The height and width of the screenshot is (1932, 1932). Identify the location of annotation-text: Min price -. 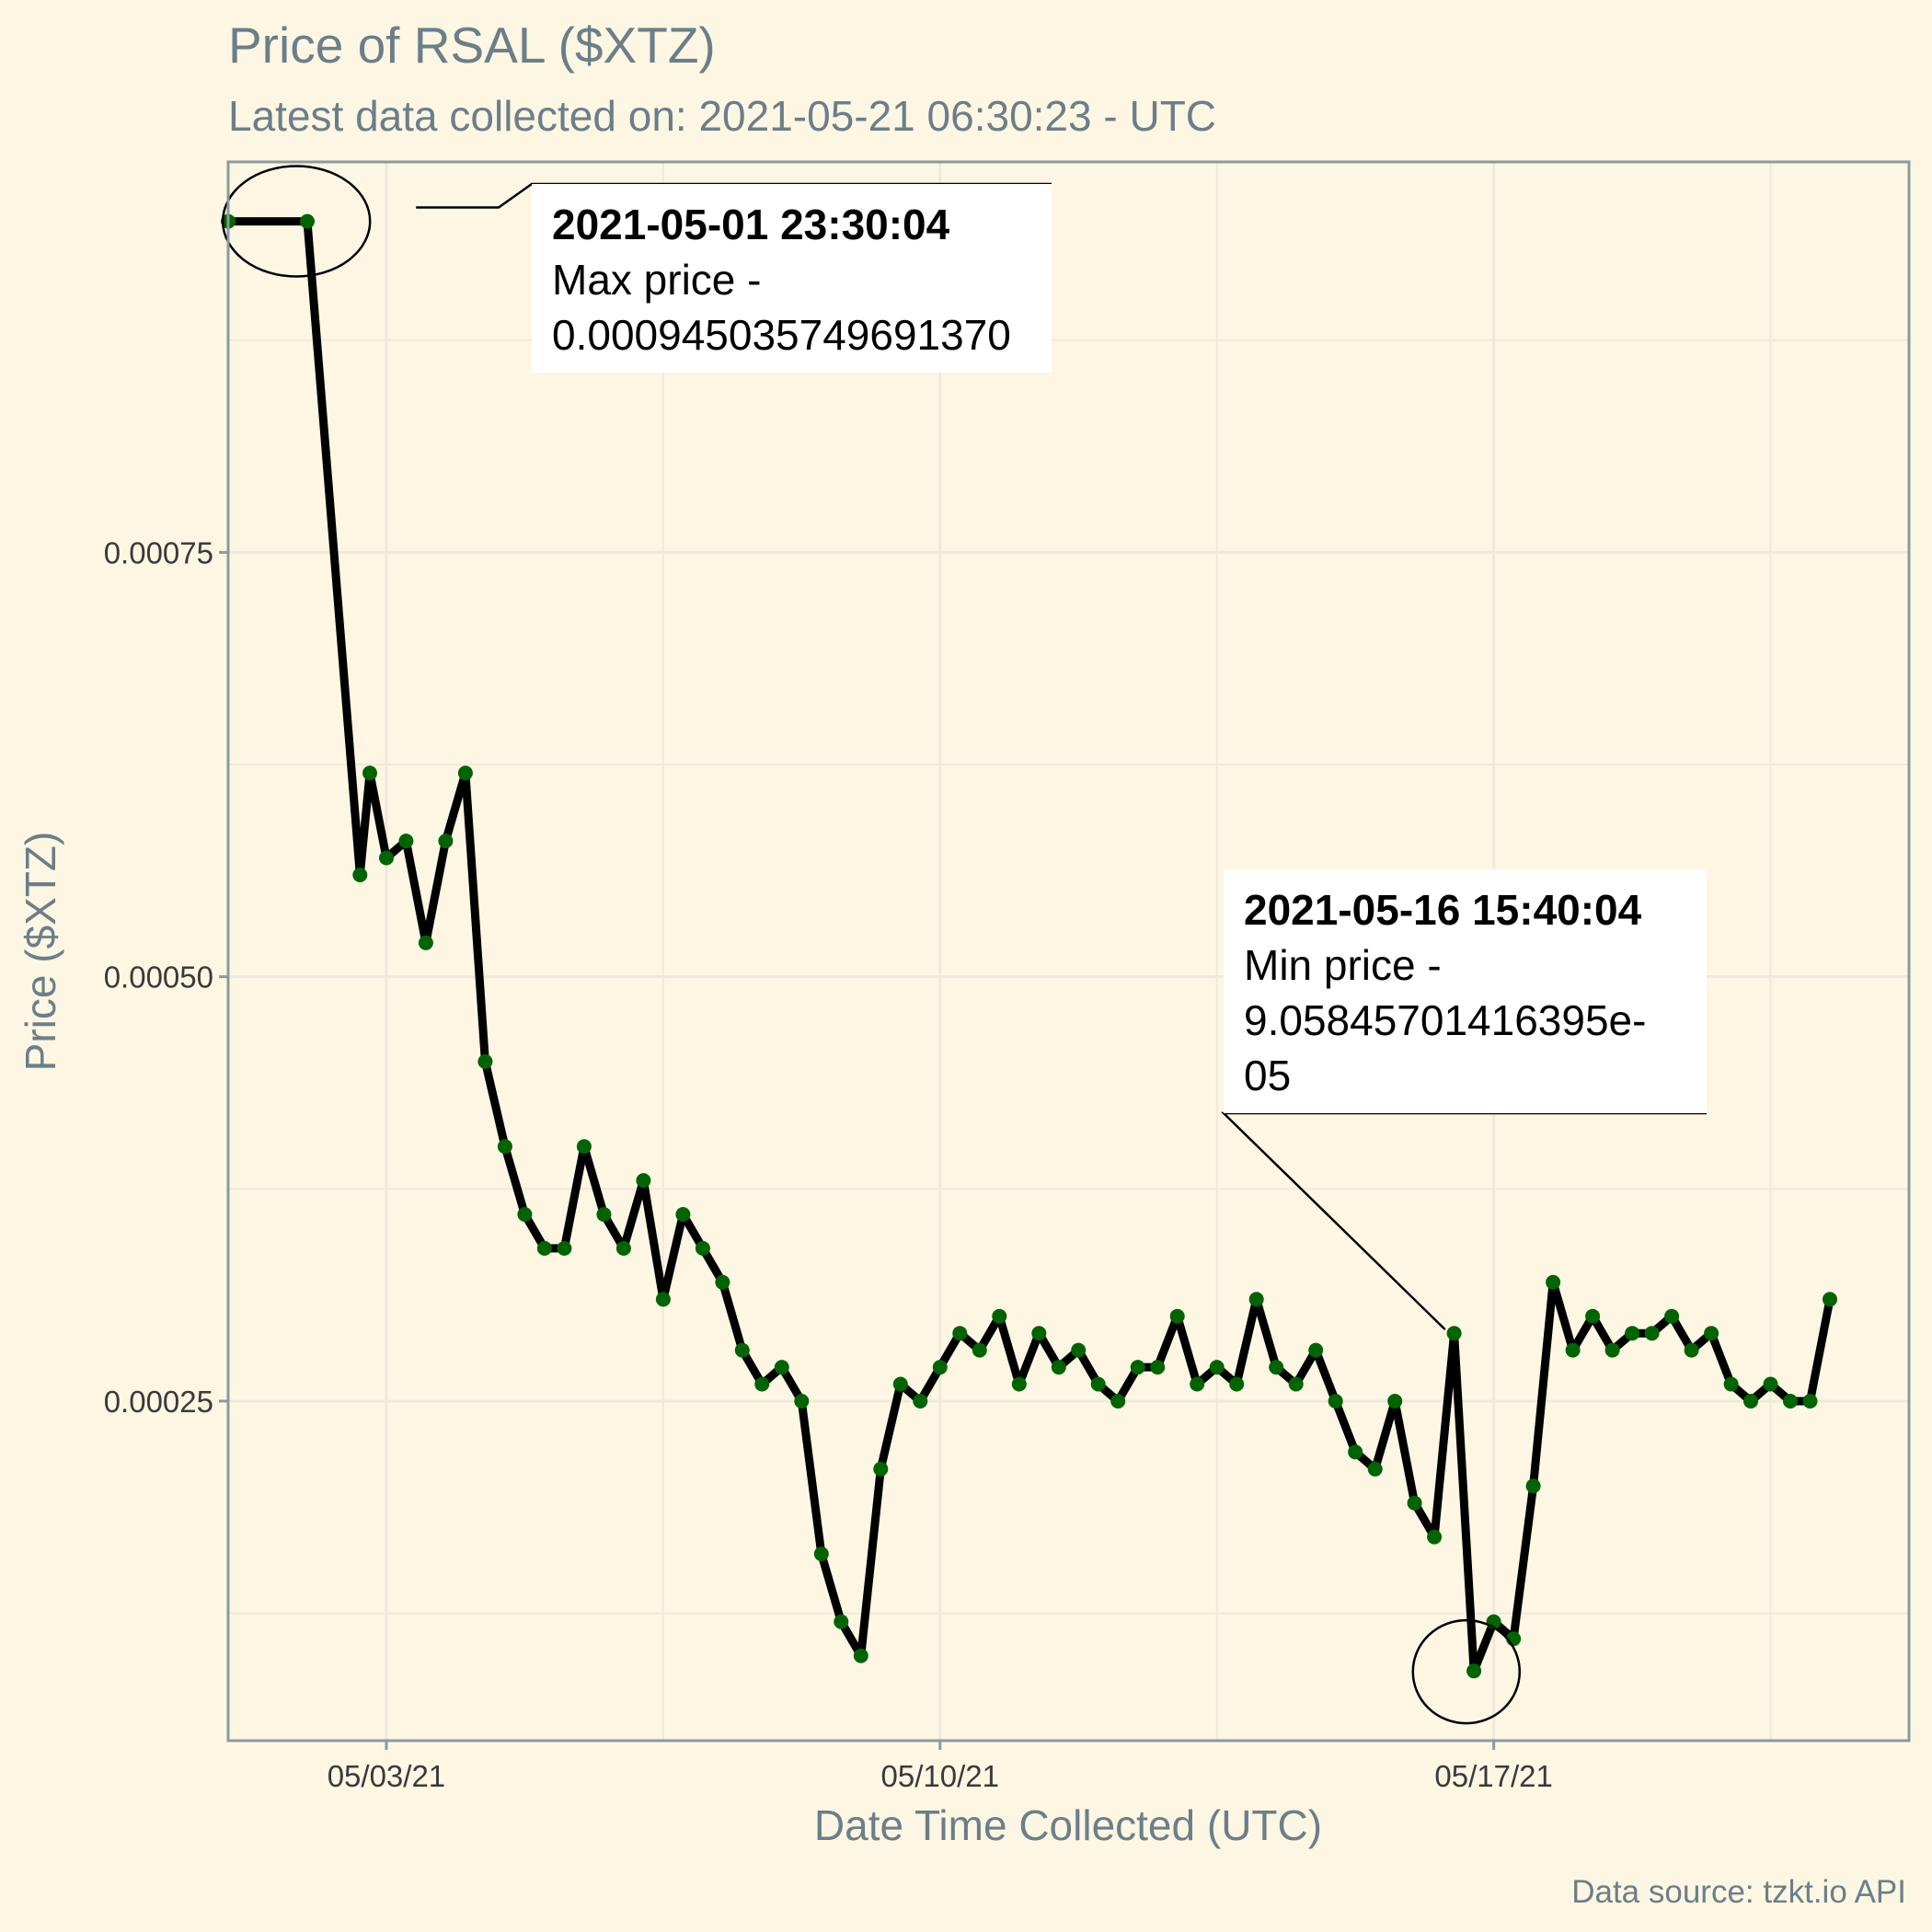
(1343, 965).